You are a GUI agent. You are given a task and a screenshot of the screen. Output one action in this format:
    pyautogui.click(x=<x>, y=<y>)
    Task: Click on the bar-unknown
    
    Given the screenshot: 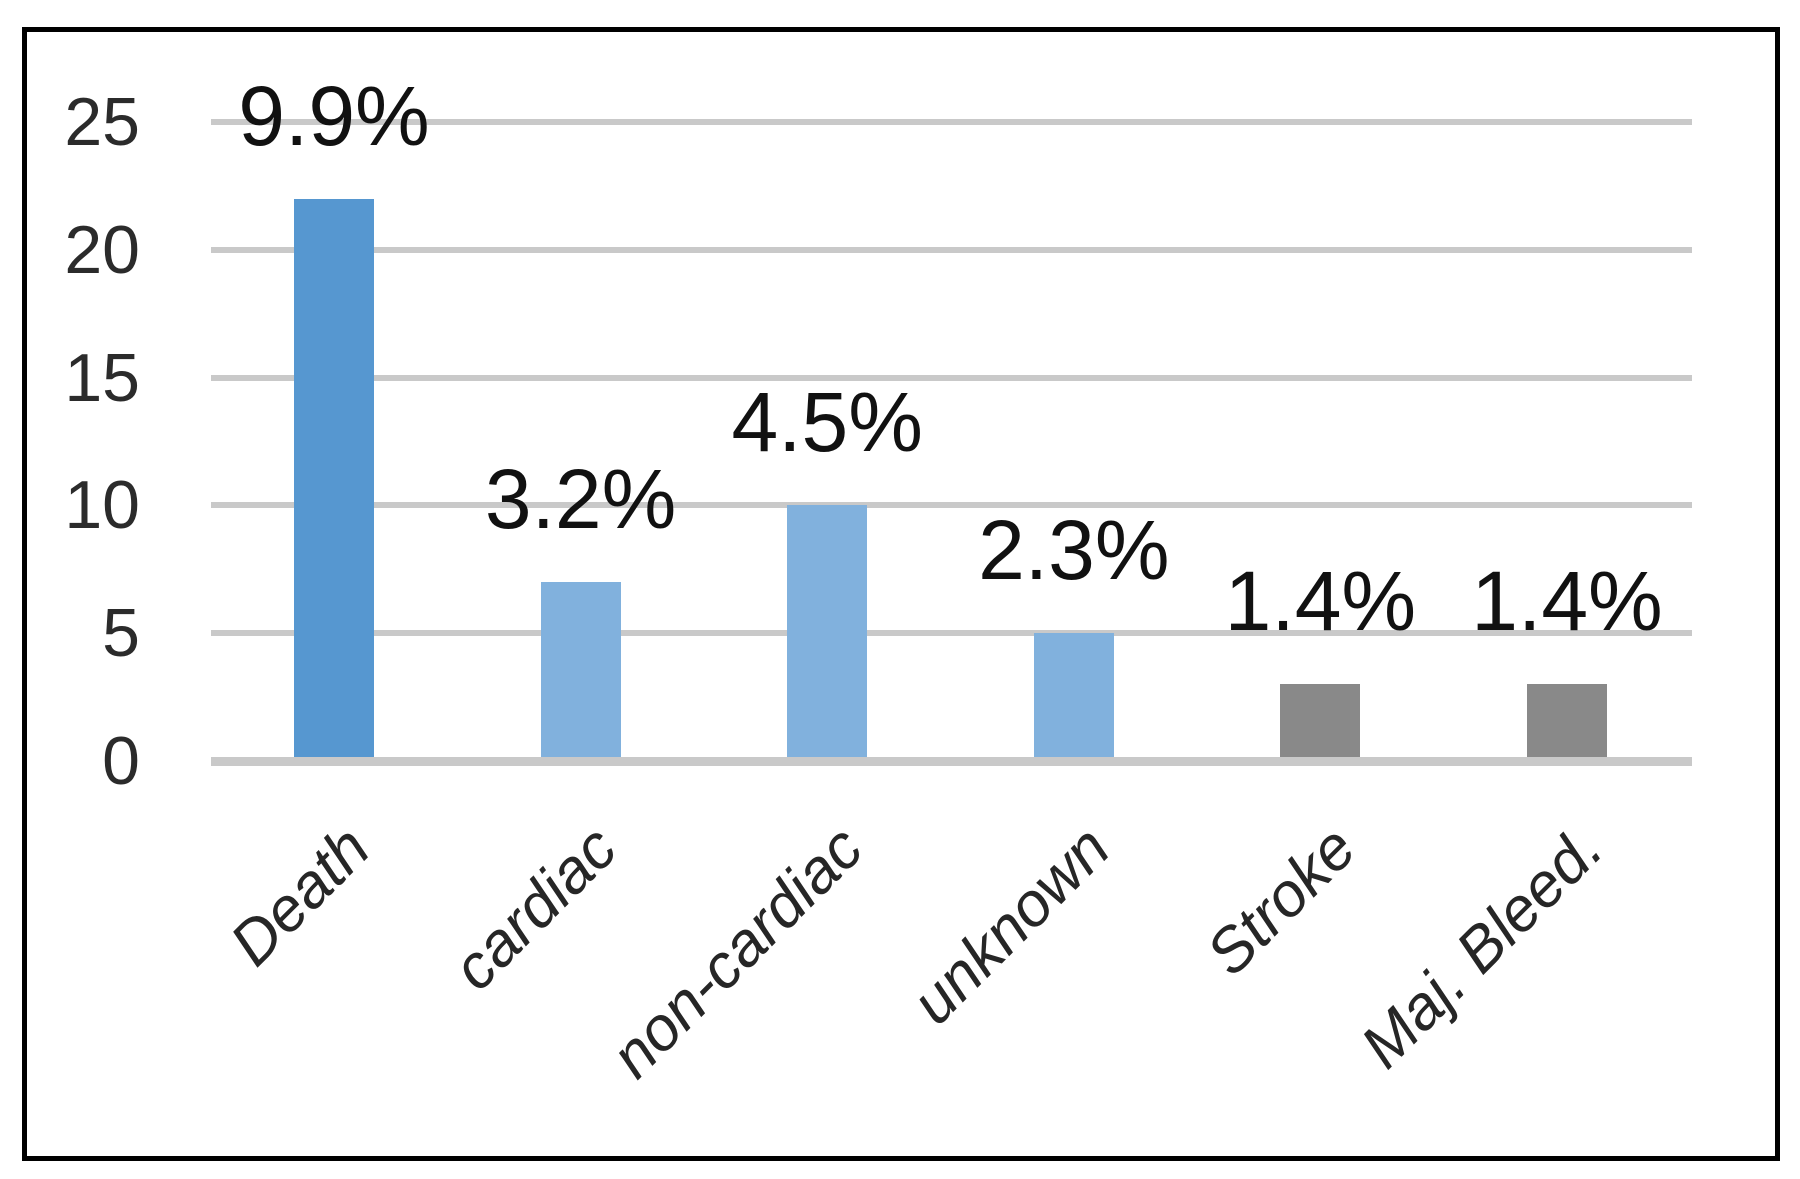 What is the action you would take?
    pyautogui.click(x=1073, y=695)
    